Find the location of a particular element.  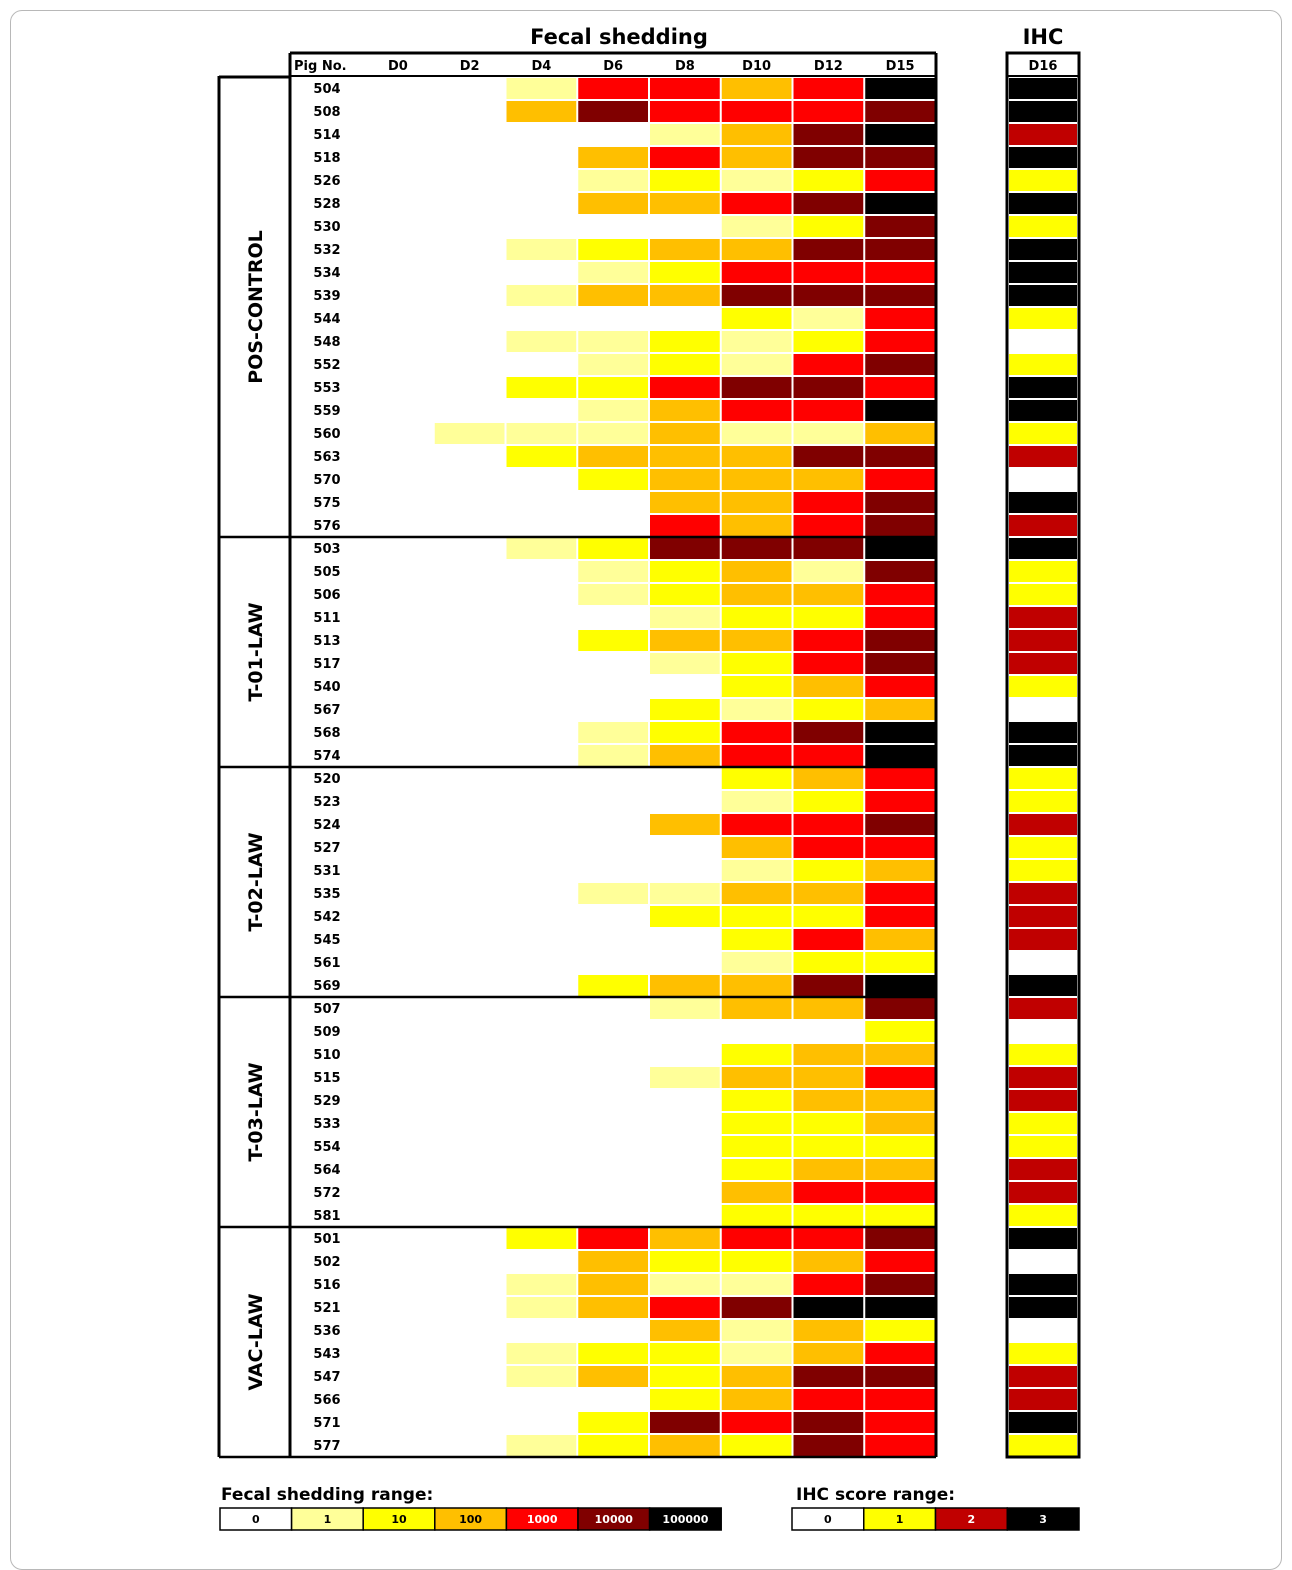

pig-number: 571 is located at coordinates (326, 1423).